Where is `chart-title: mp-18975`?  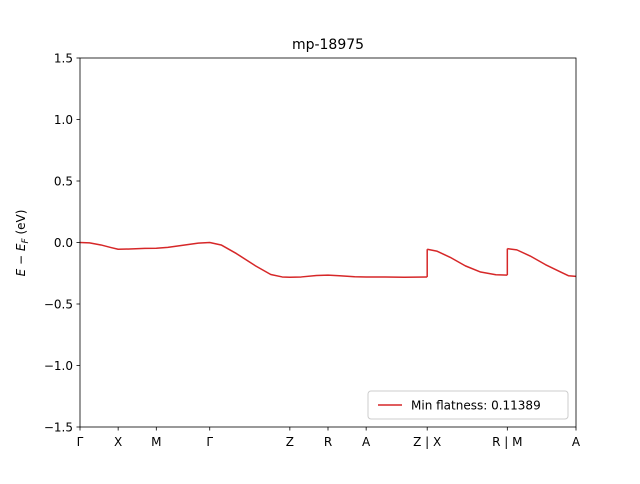
chart-title: mp-18975 is located at coordinates (328, 45).